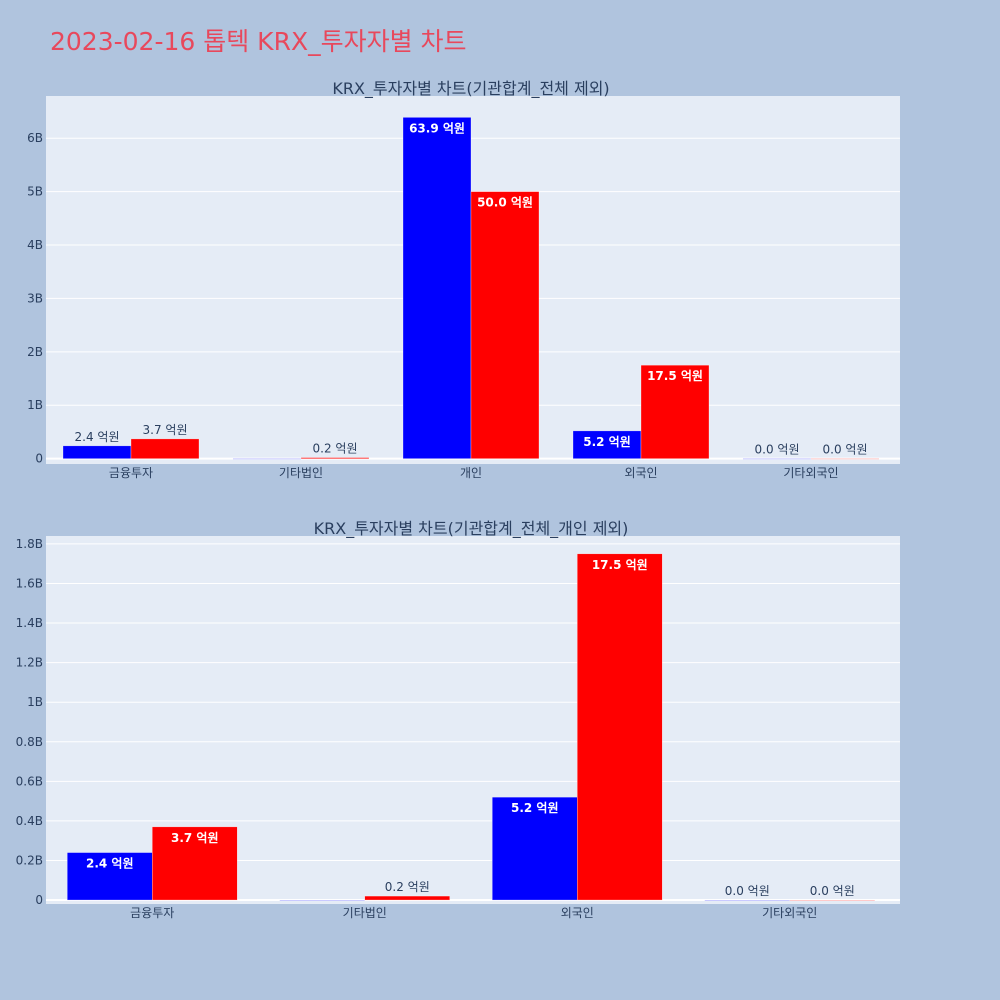 This screenshot has height=1000, width=1000. Describe the element at coordinates (437, 128) in the screenshot. I see `data-label: 63.9 억원` at that location.